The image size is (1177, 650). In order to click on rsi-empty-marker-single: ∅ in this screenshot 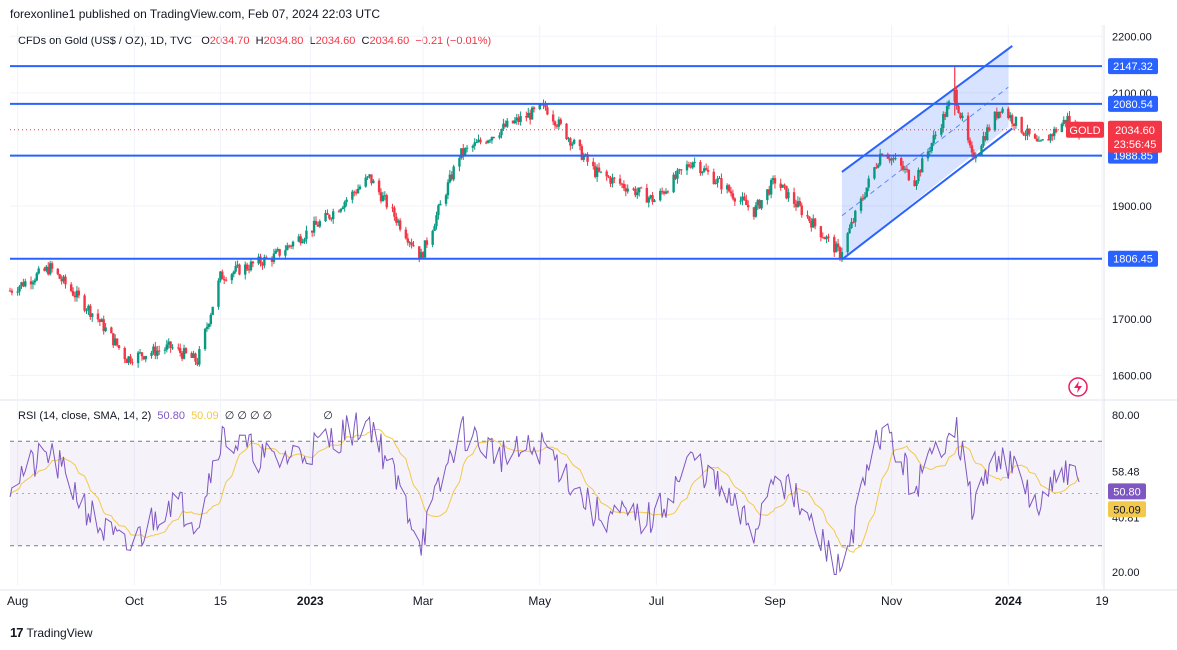, I will do `click(328, 416)`.